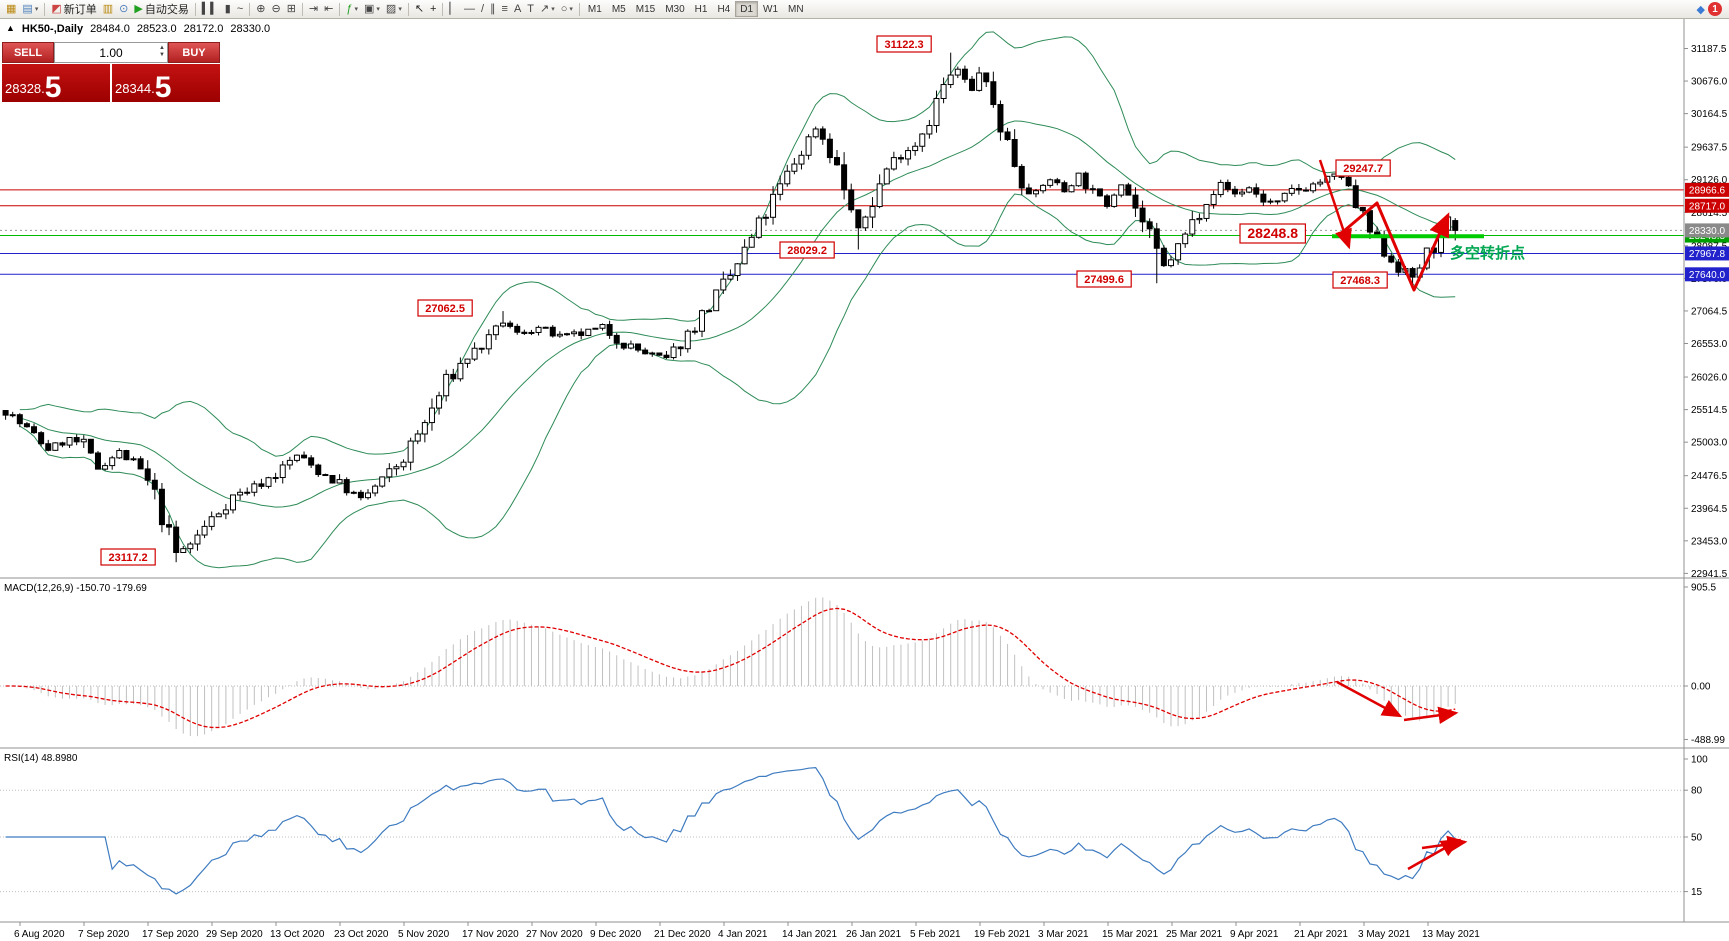 This screenshot has width=1729, height=941. Describe the element at coordinates (123, 9) in the screenshot. I see `strategy-tester-icon: ⊙` at that location.